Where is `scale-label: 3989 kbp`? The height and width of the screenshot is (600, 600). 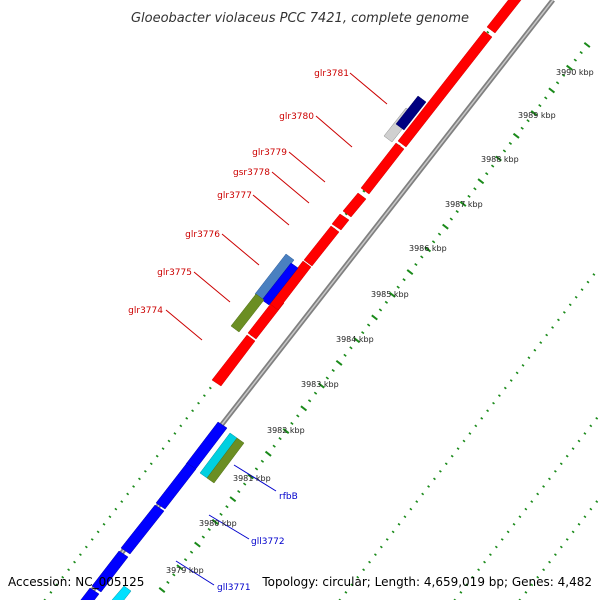 scale-label: 3989 kbp is located at coordinates (537, 115).